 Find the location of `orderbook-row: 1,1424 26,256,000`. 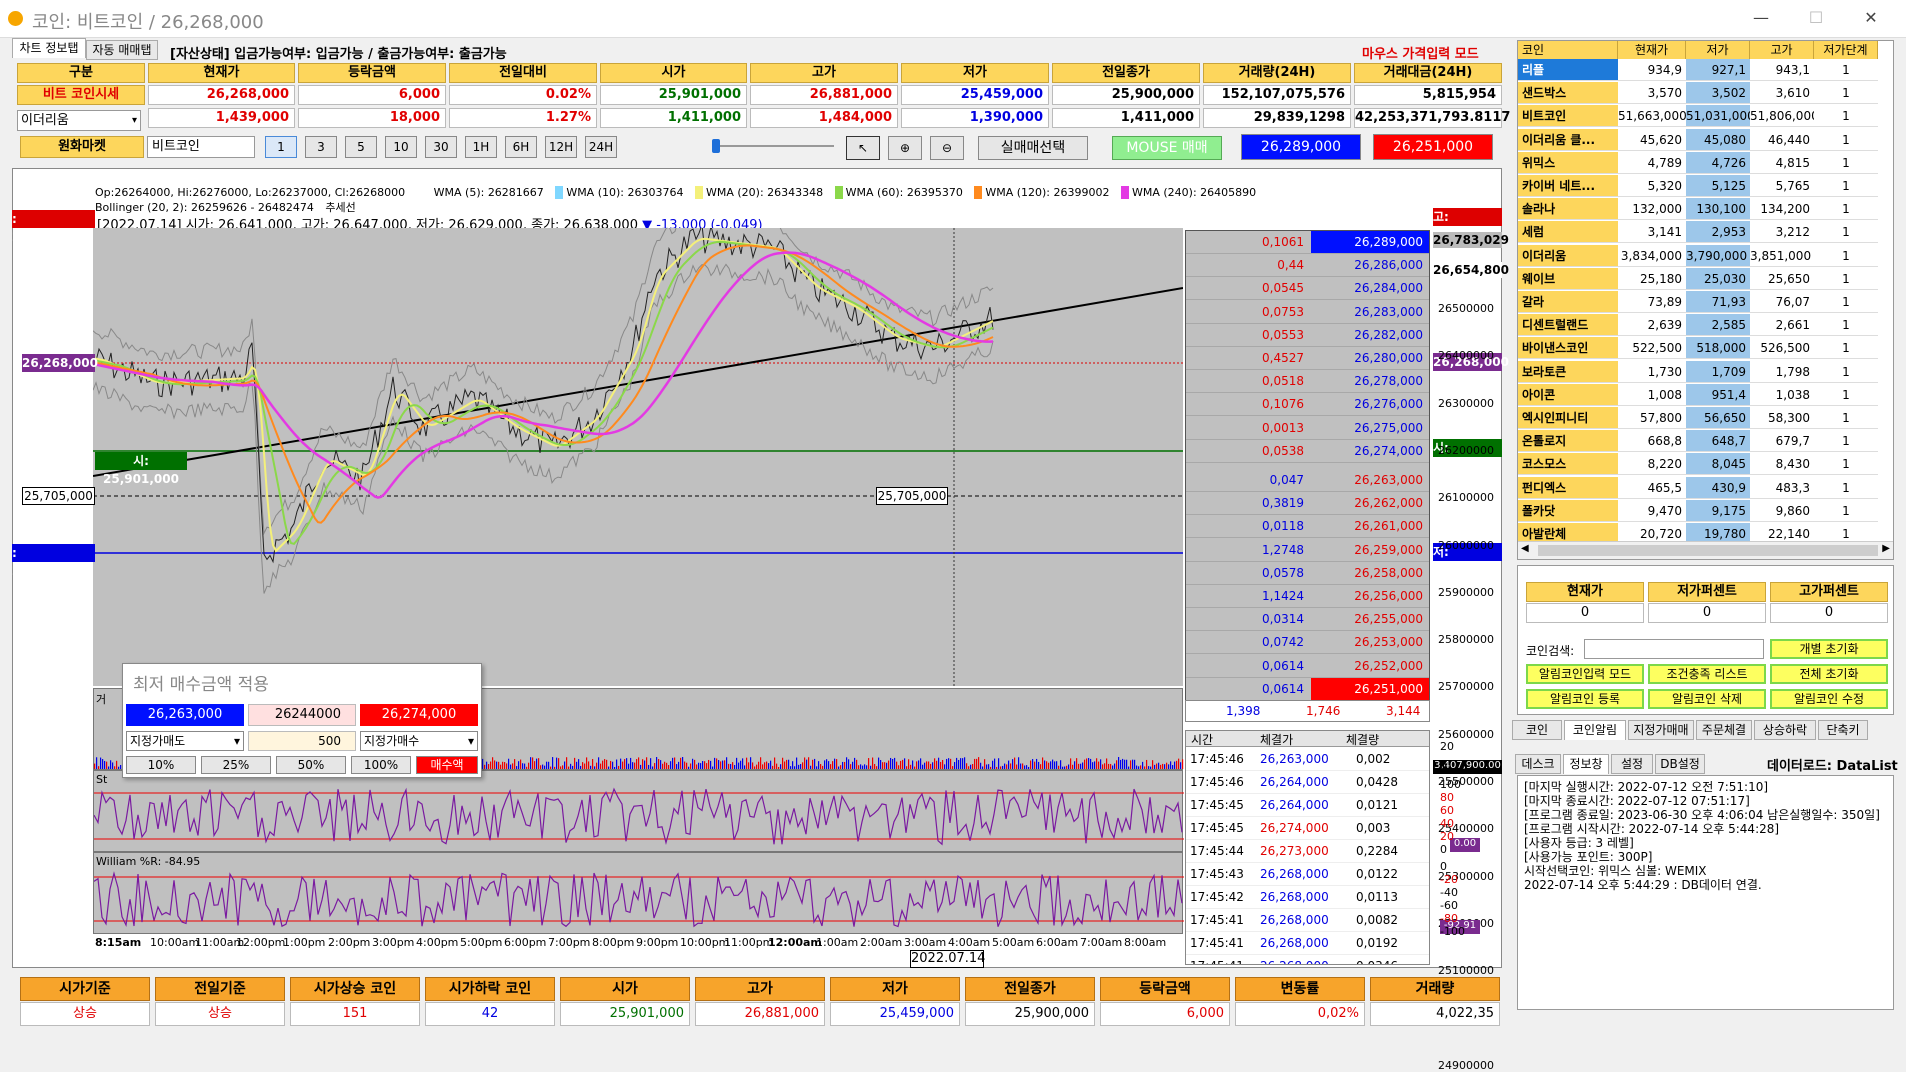

orderbook-row: 1,1424 26,256,000 is located at coordinates (1307, 596).